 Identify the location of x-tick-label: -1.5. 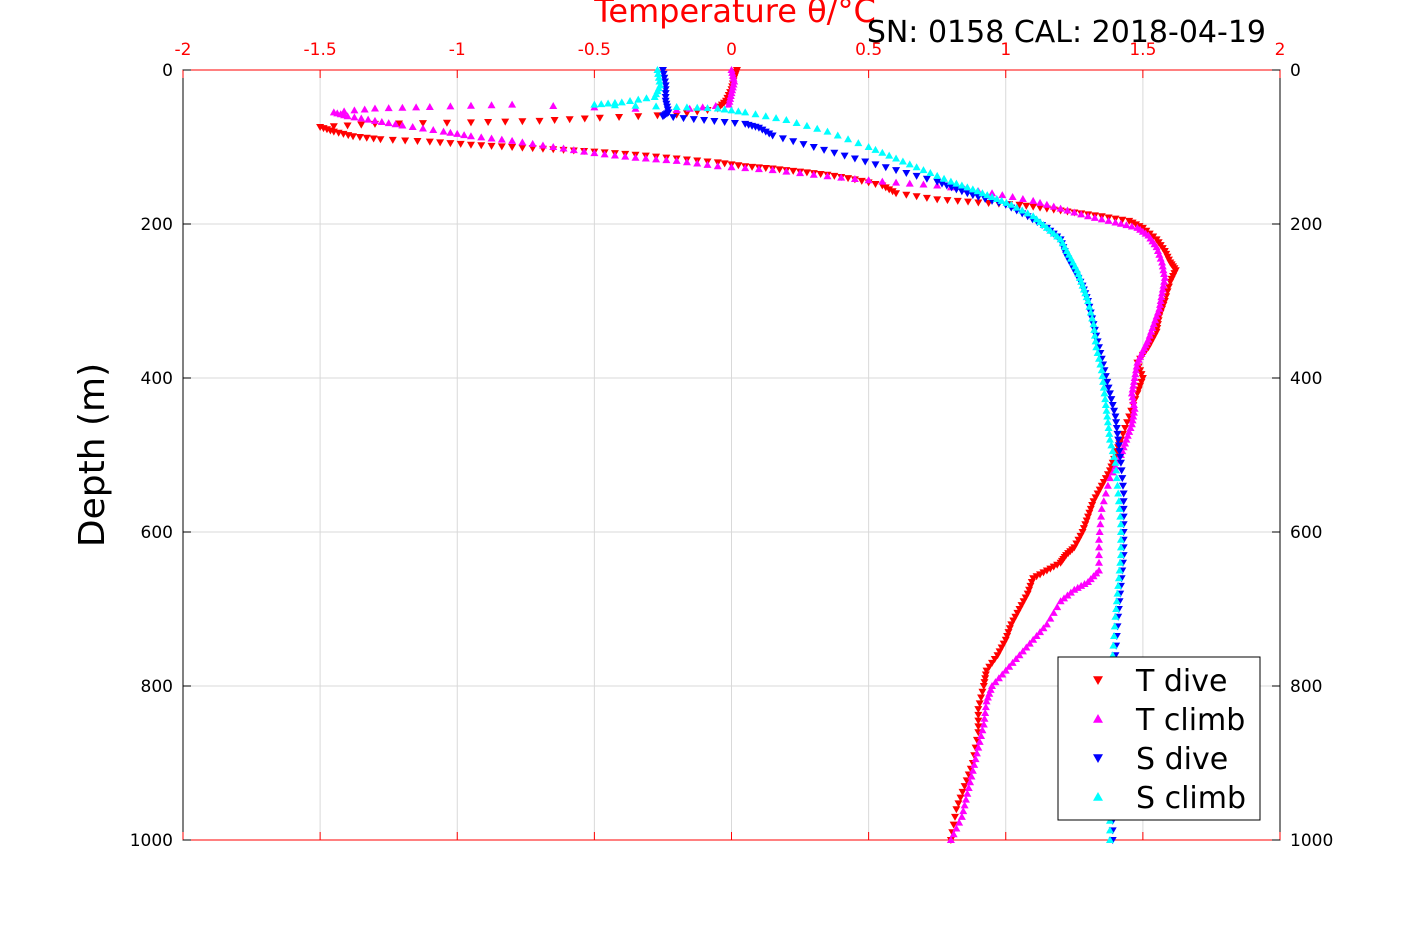
(320, 50).